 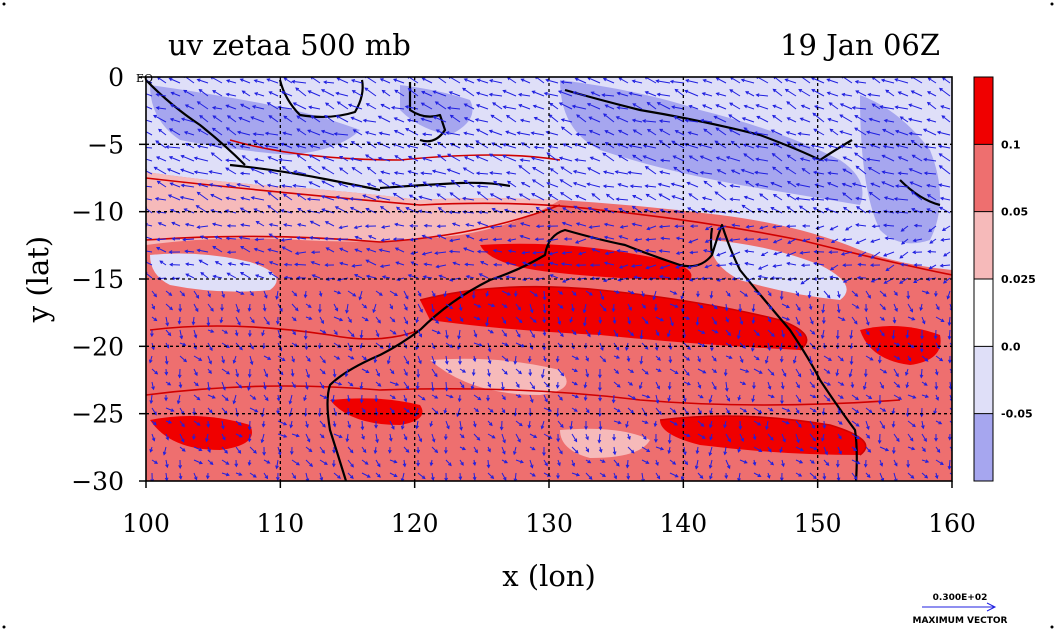 I want to click on x-tick-label: 150, so click(x=818, y=523).